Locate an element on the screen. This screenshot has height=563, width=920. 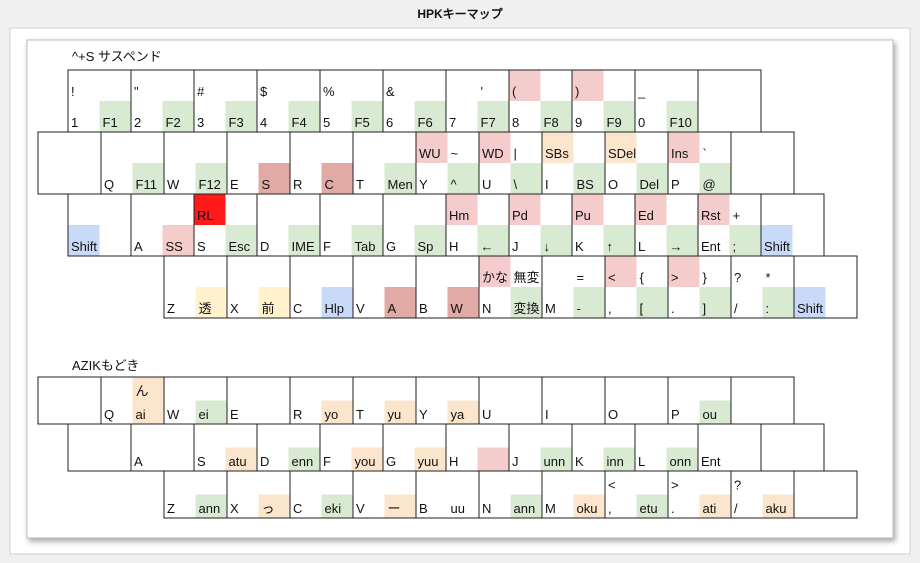
key-label: F12 is located at coordinates (210, 184).